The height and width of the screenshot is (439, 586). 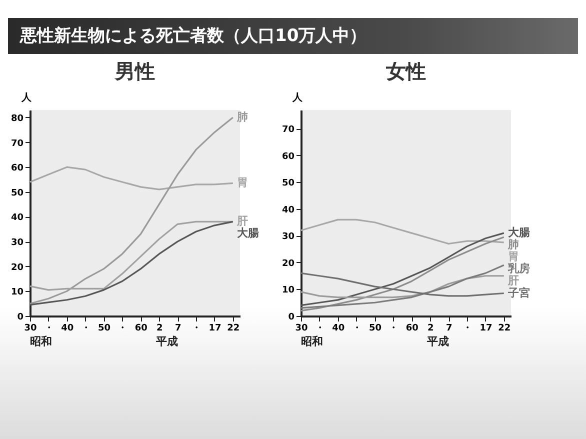 I want to click on y-tick-label: 80, so click(x=17, y=119).